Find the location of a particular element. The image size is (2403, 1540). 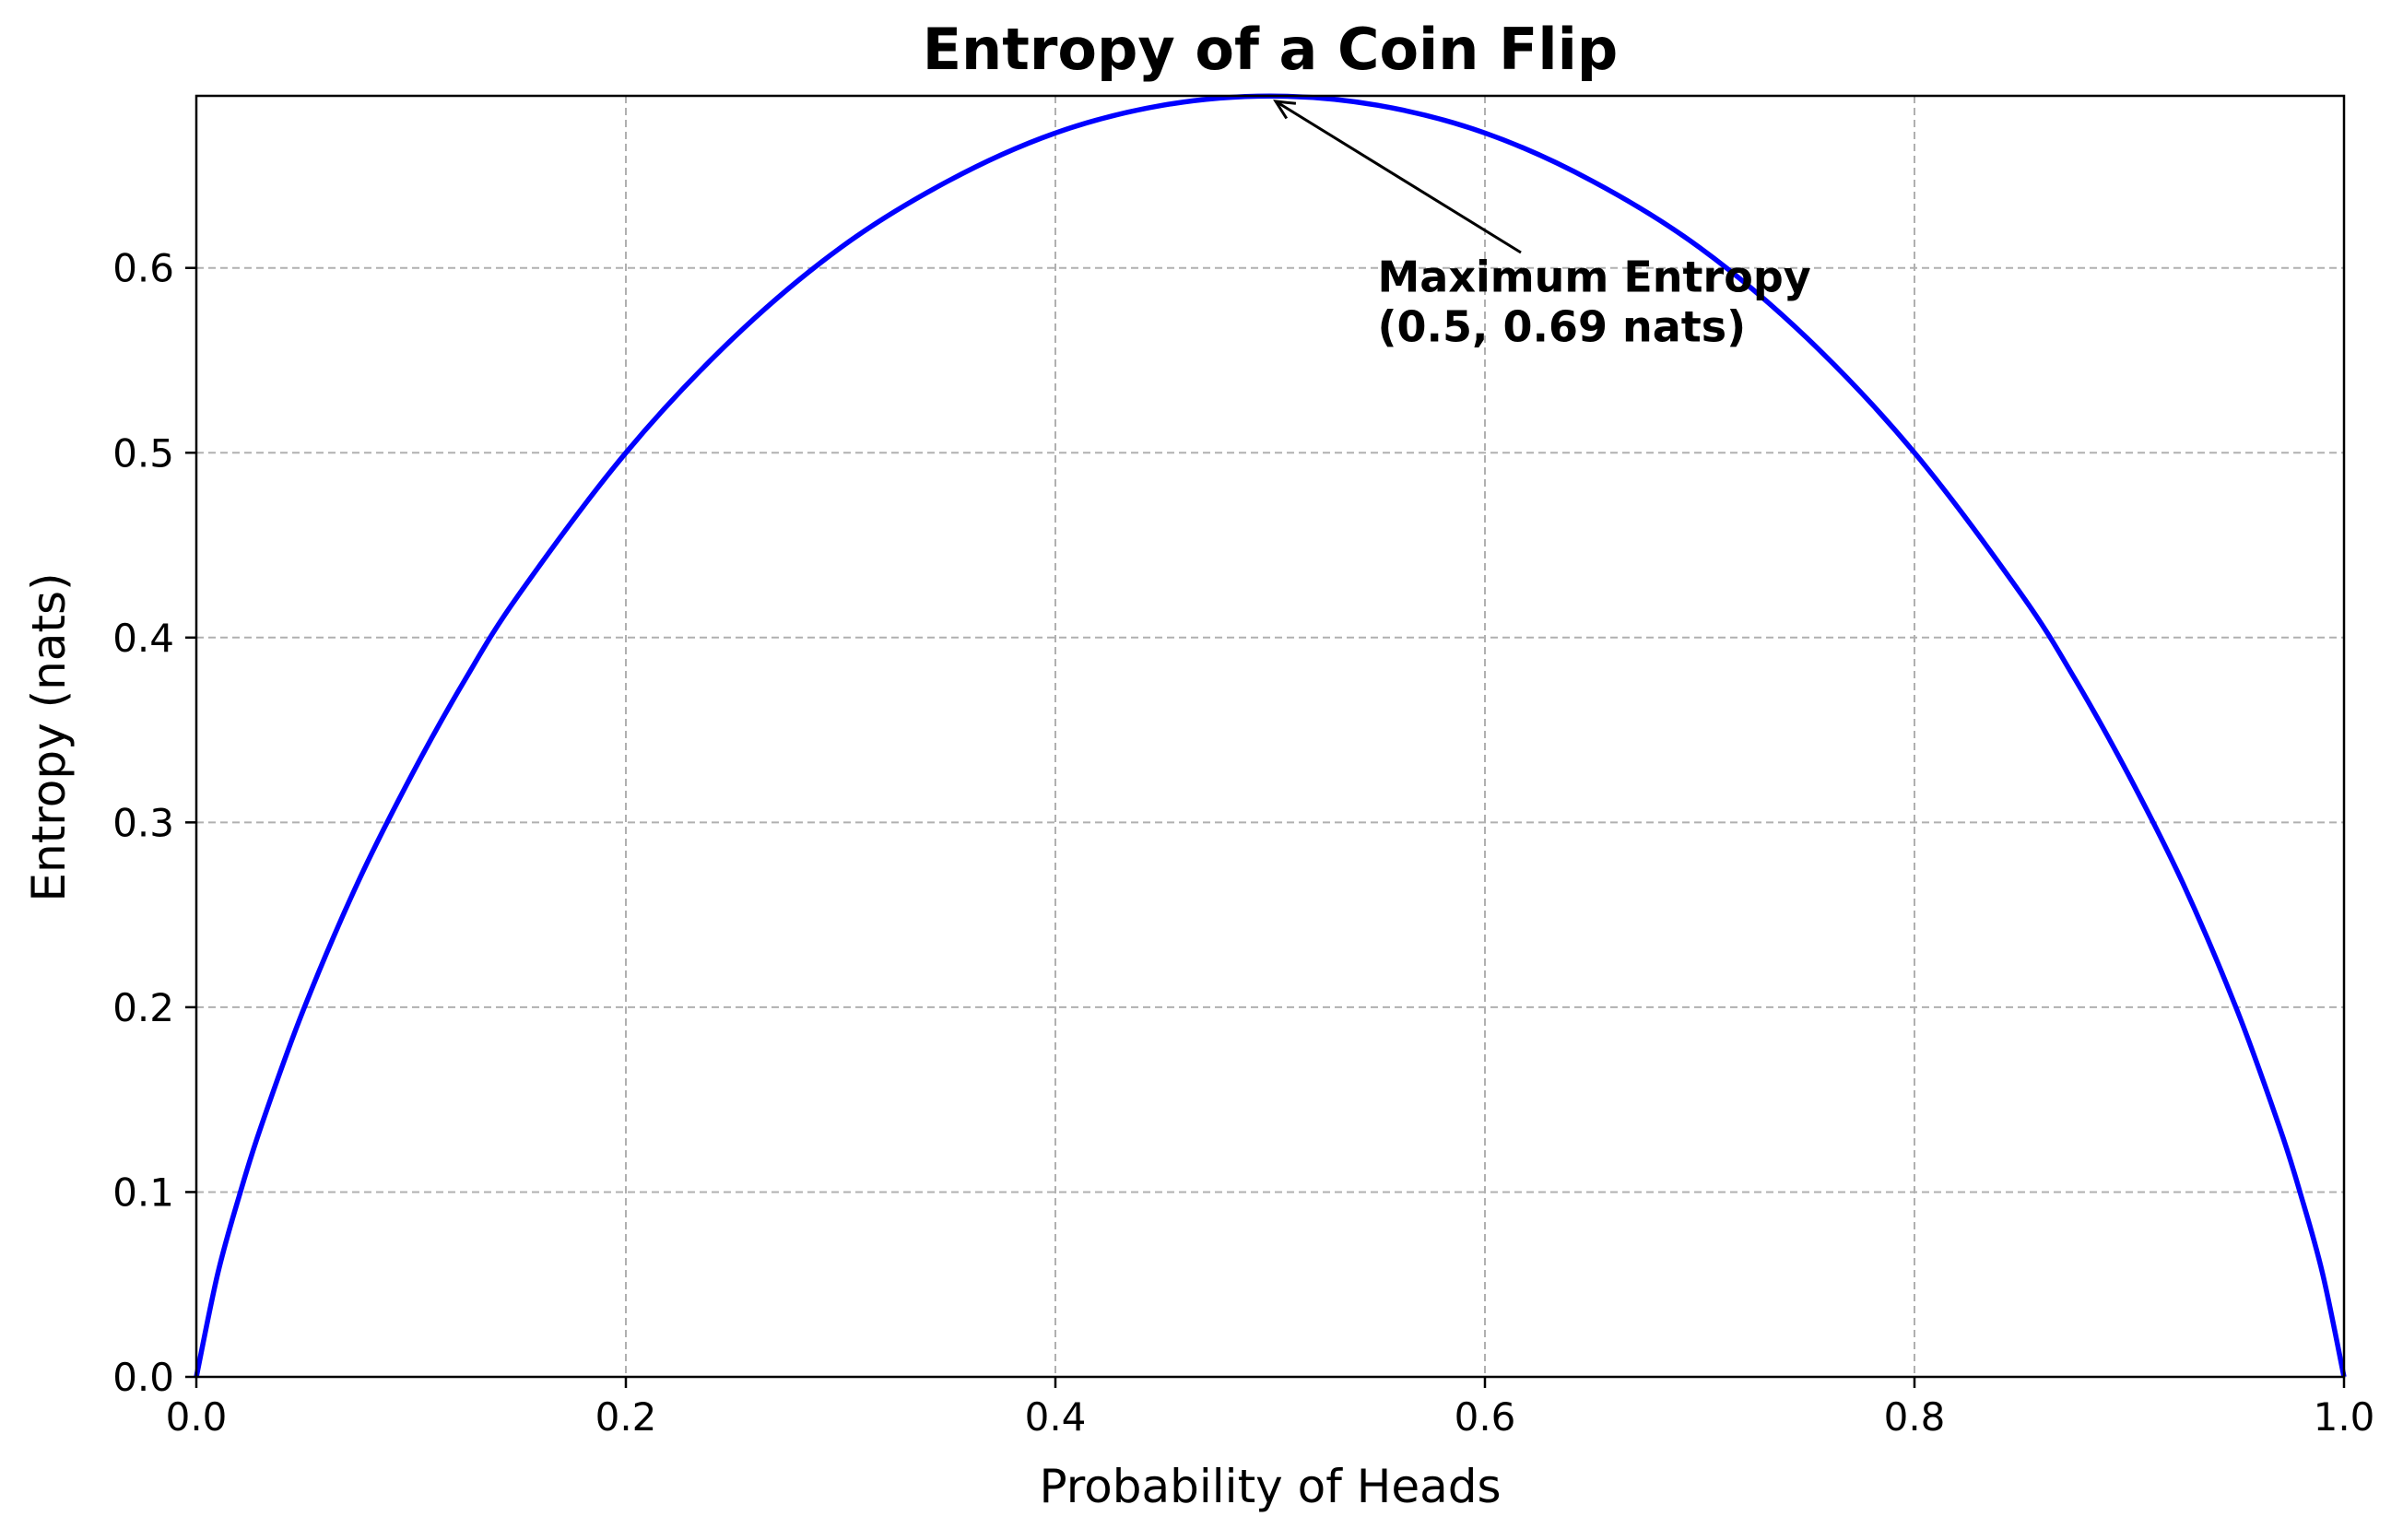

y-tick-label: 0.0 is located at coordinates (143, 1377).